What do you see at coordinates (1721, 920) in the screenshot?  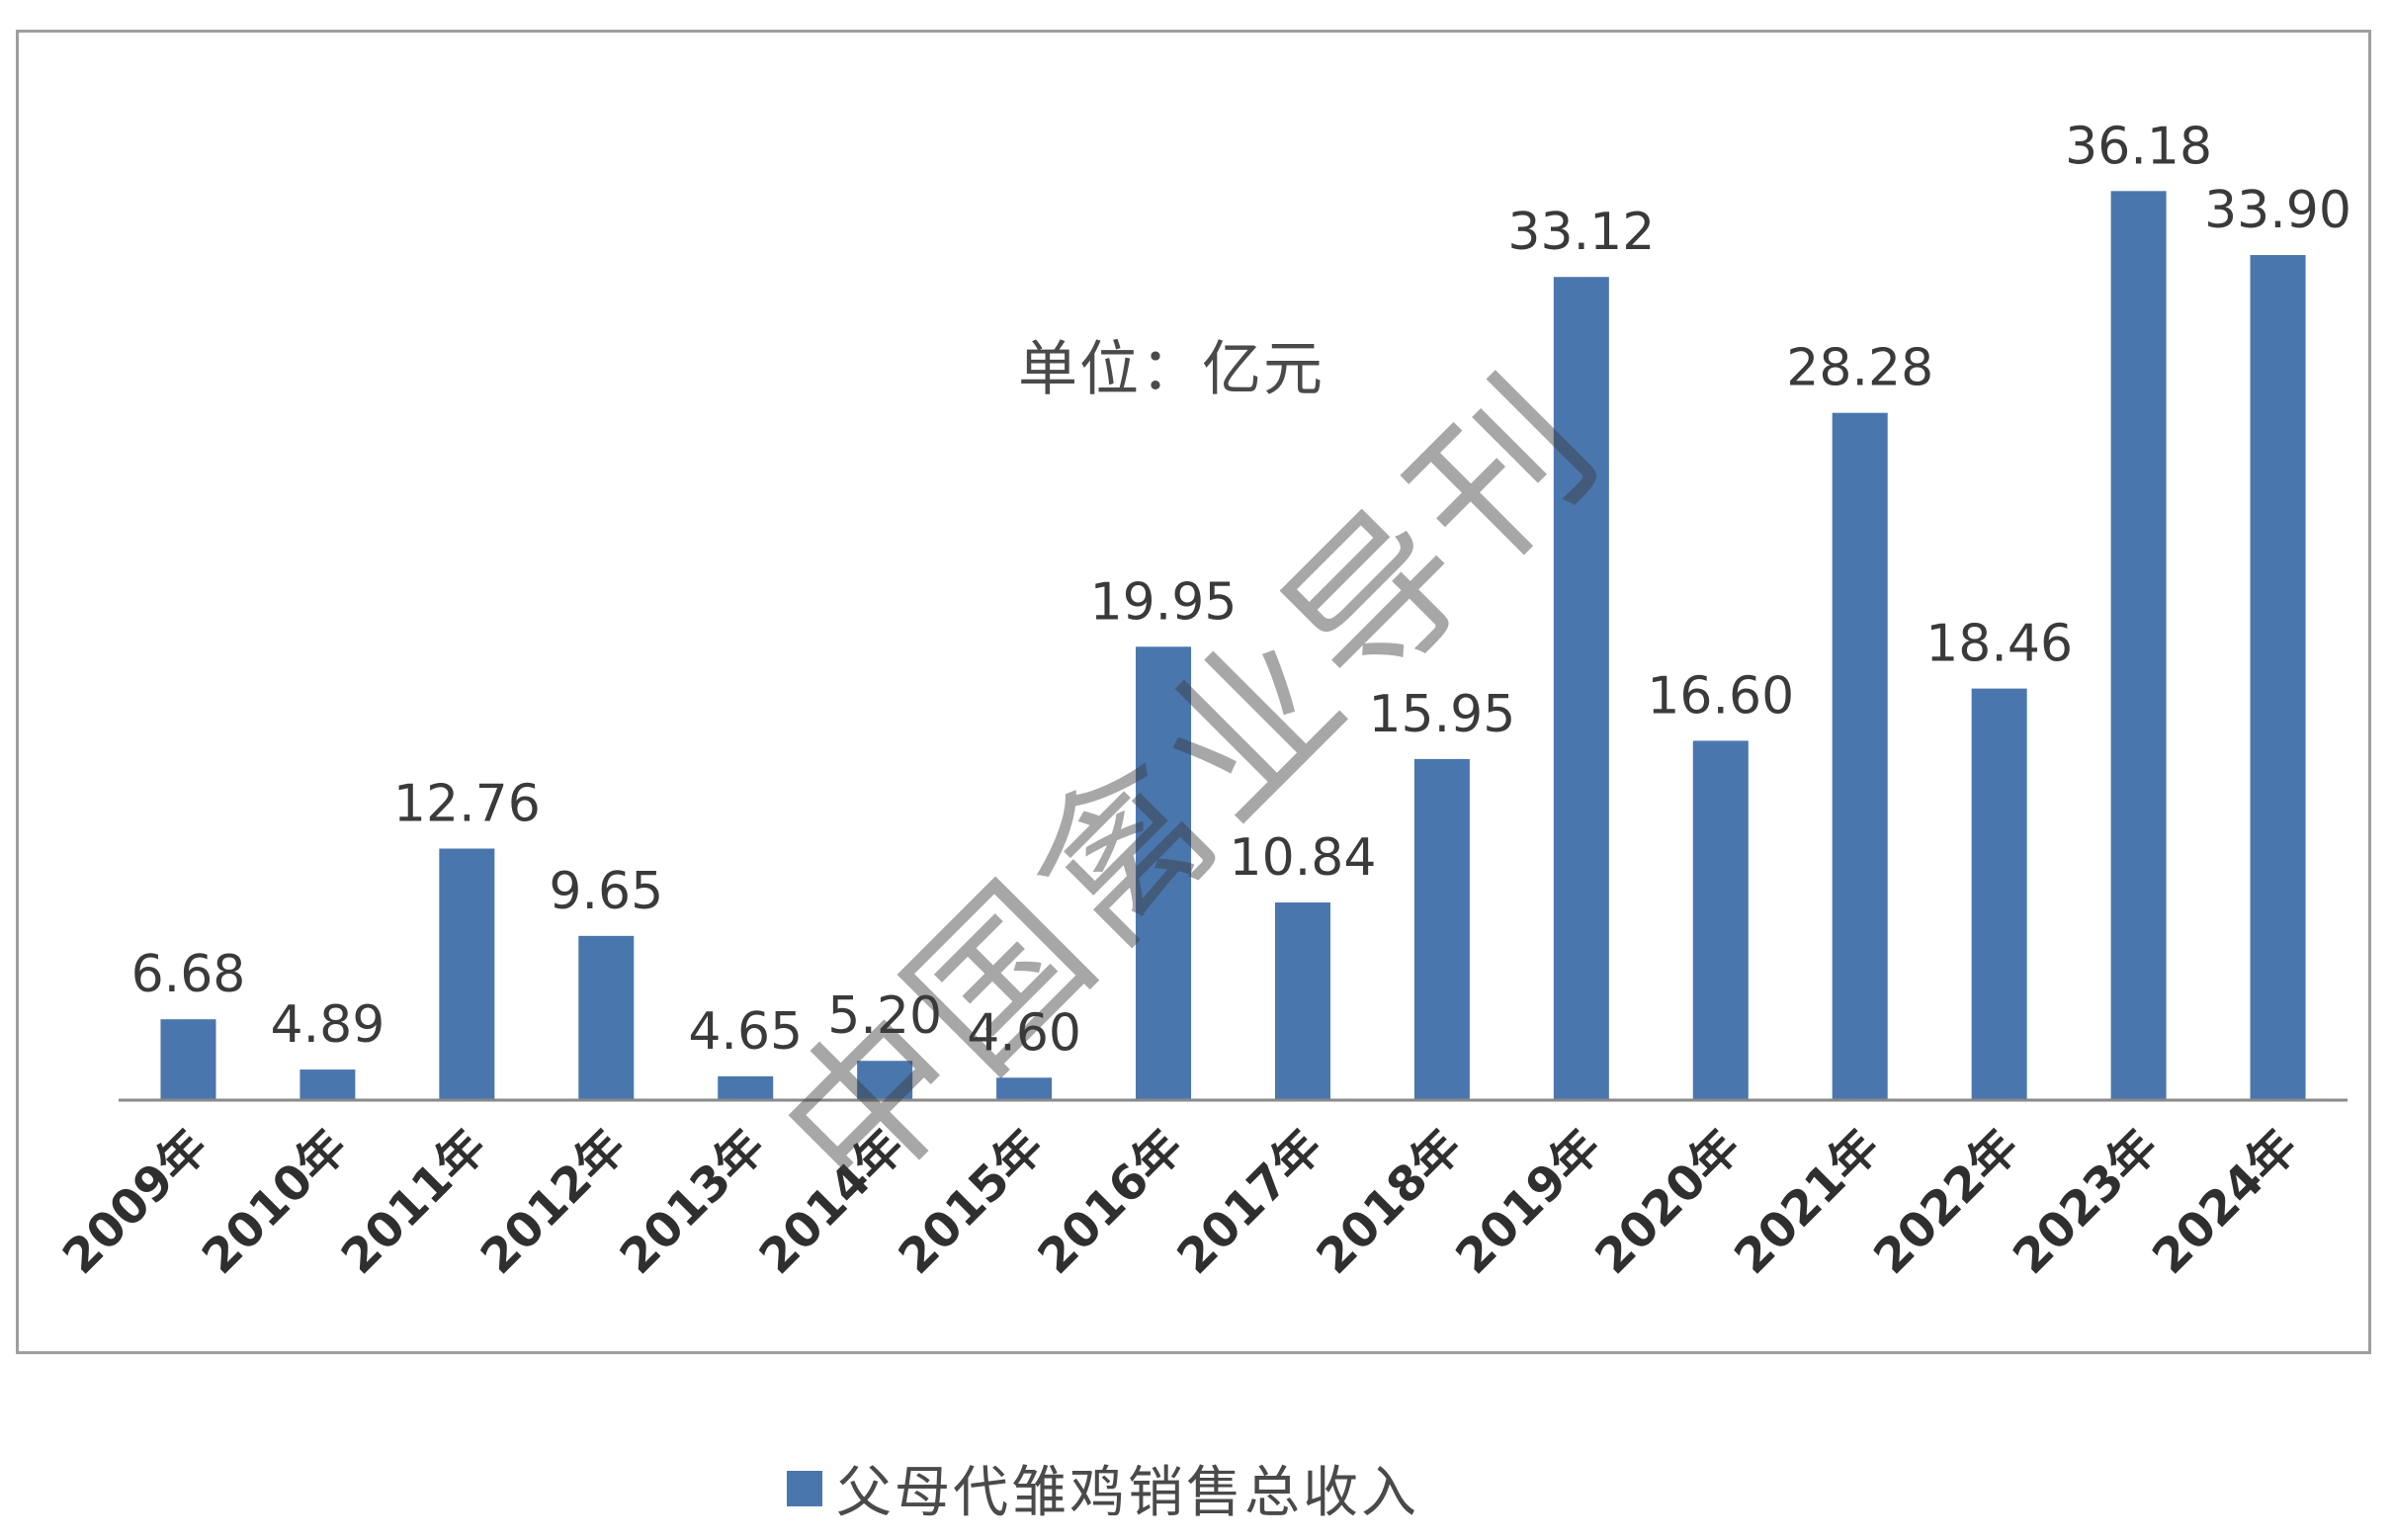 I see `bar-2020年` at bounding box center [1721, 920].